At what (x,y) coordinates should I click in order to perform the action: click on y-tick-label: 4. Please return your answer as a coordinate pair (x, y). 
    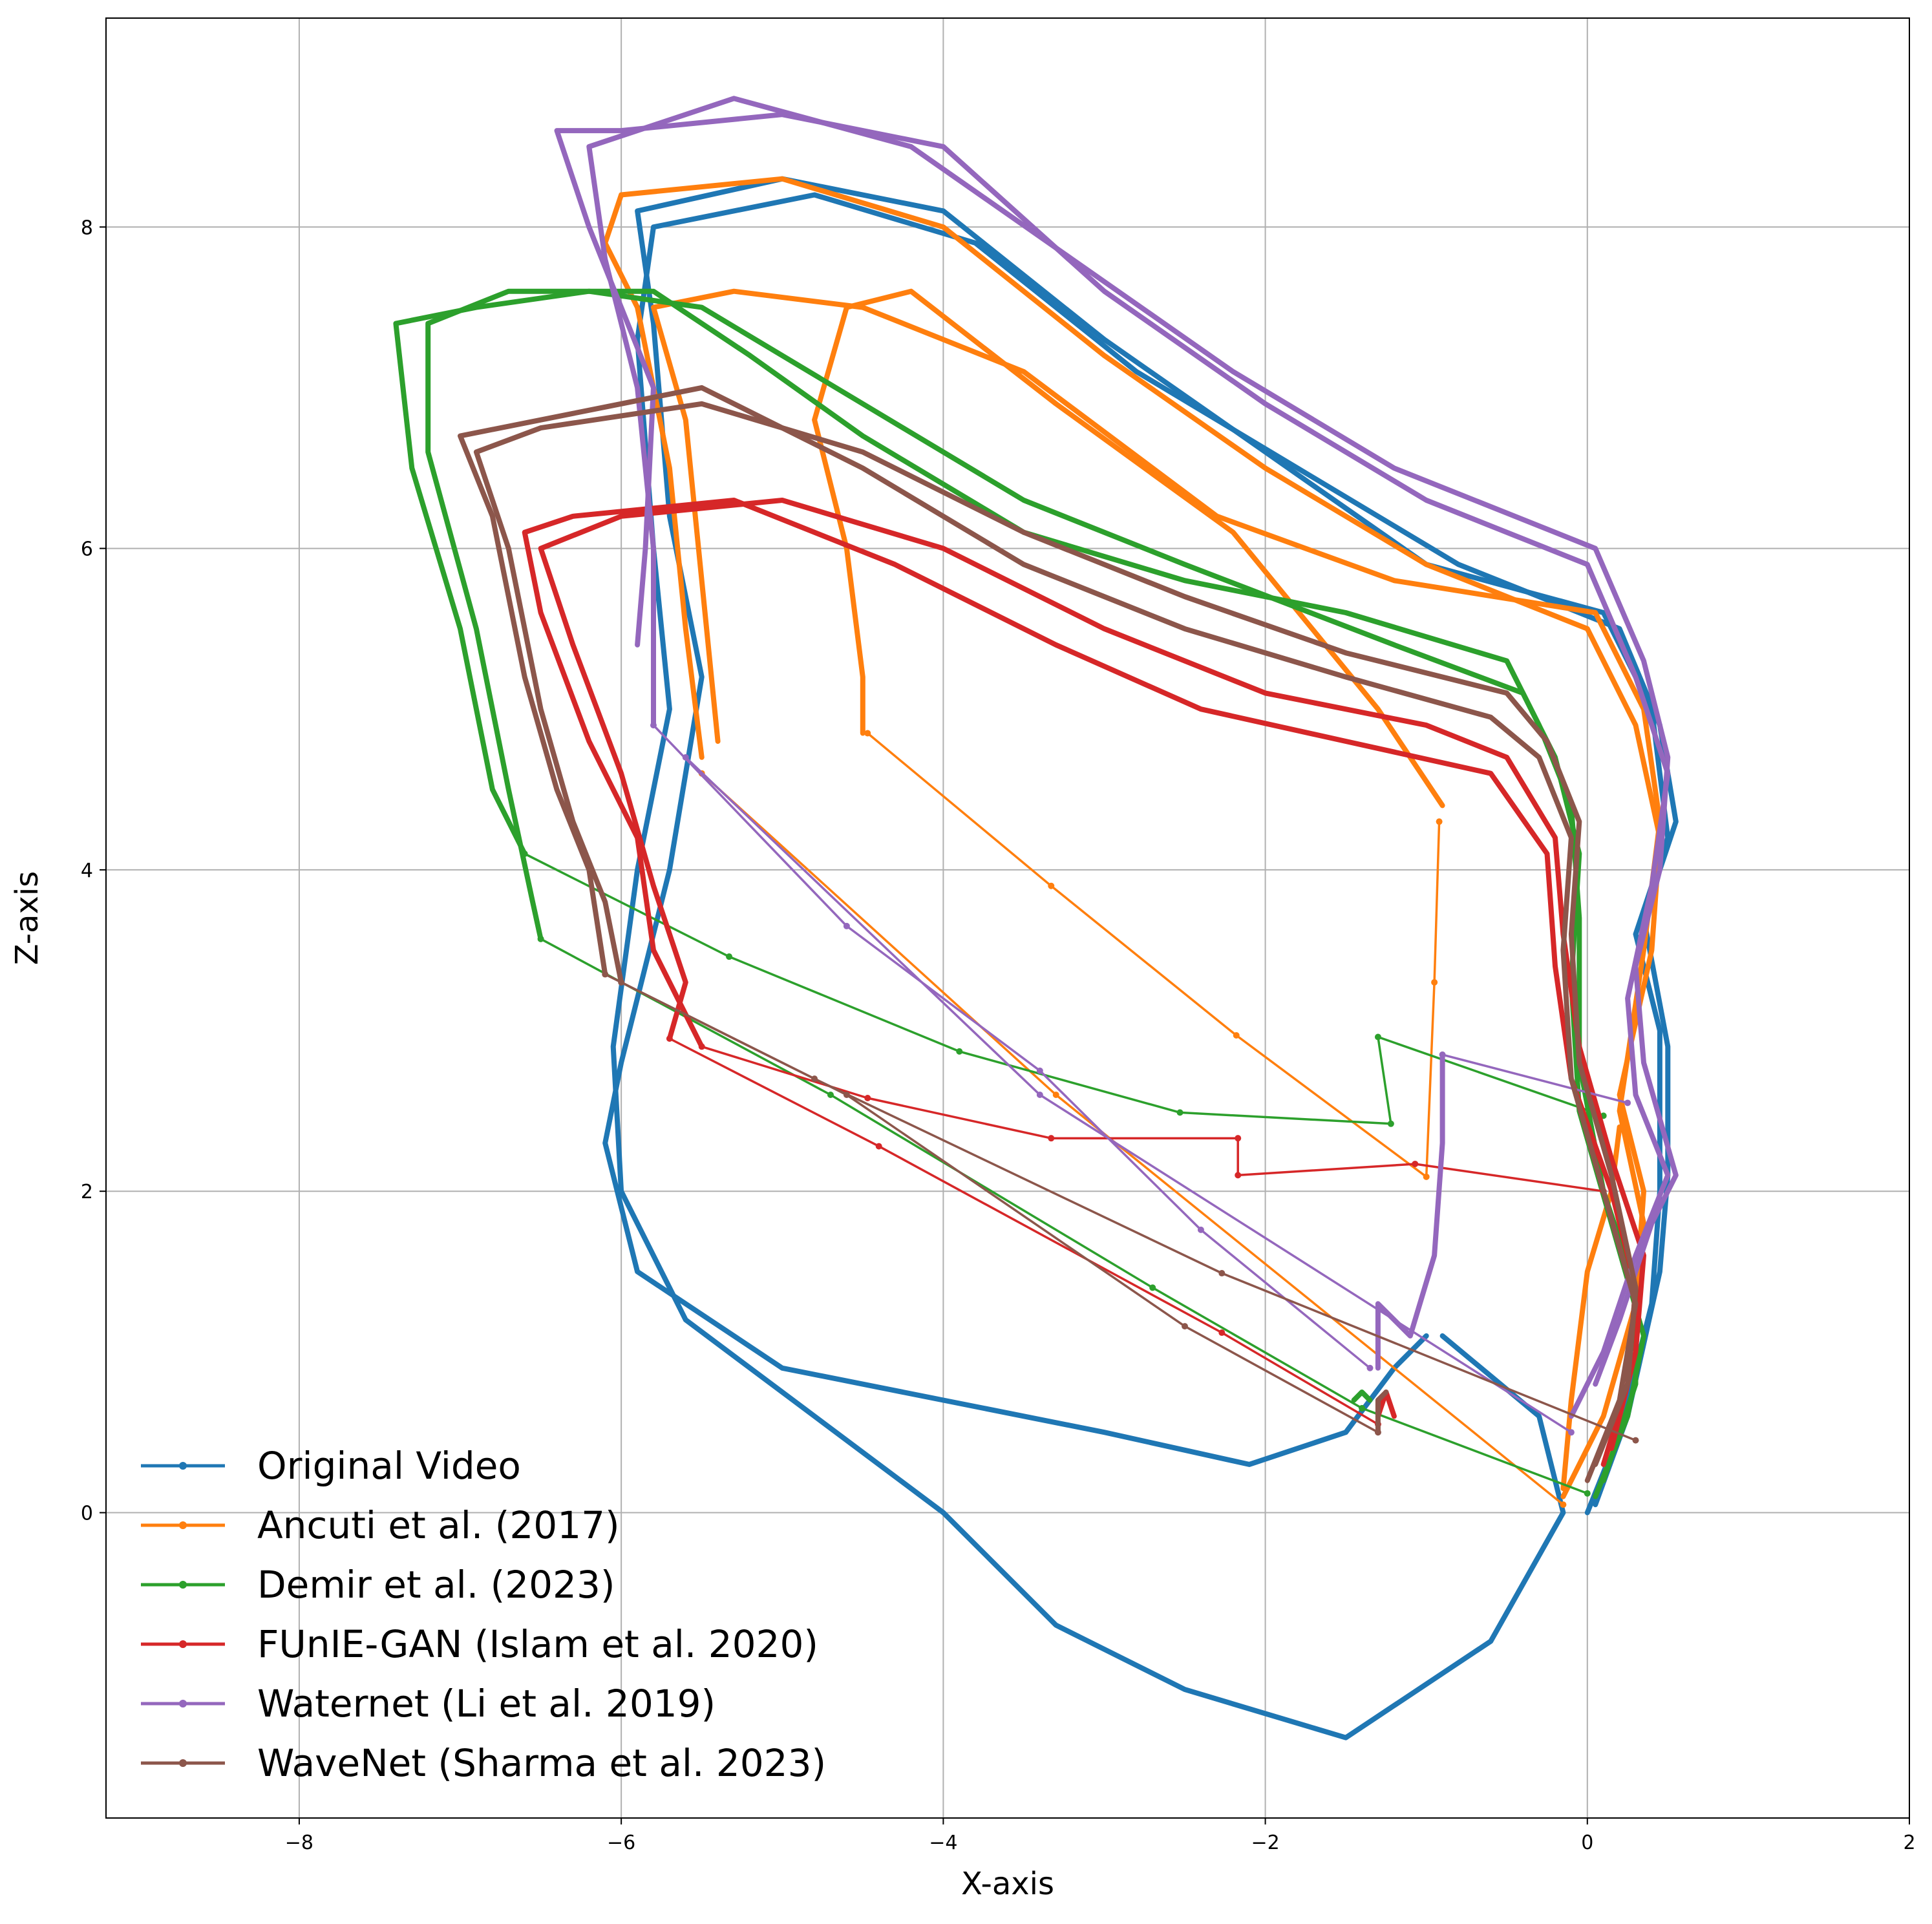
    Looking at the image, I should click on (87, 871).